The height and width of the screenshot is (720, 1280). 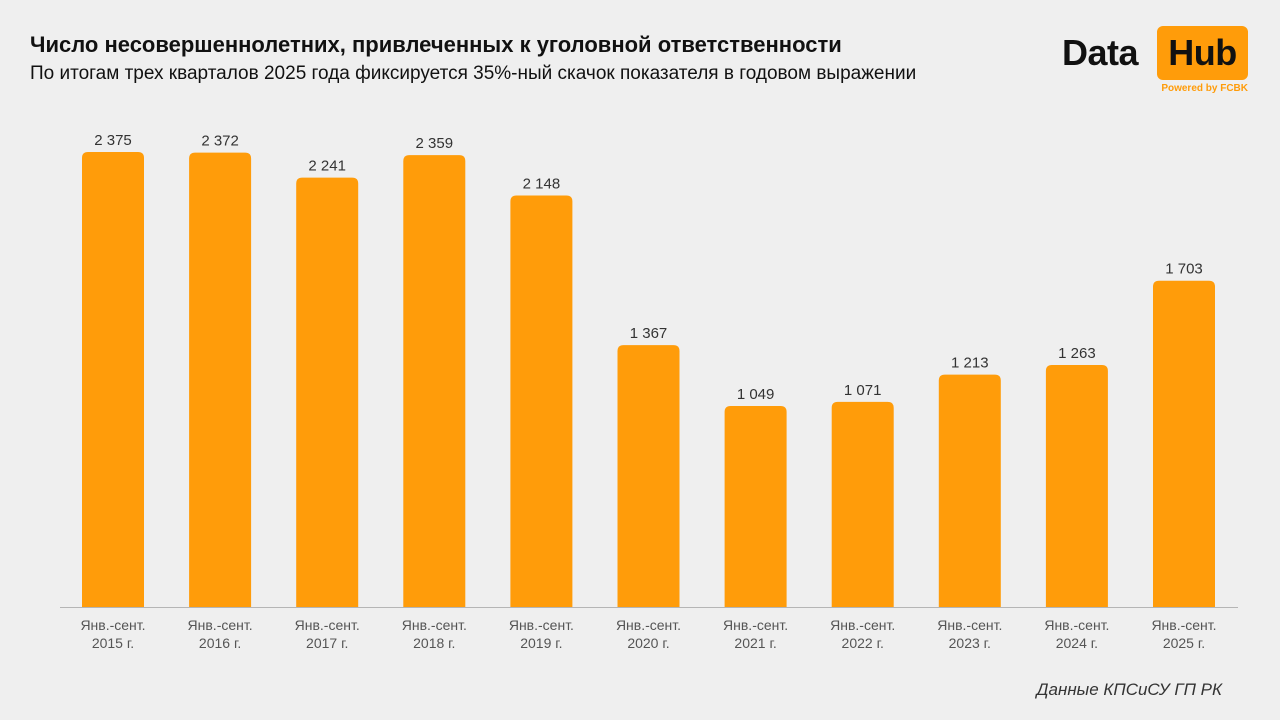 I want to click on x-tick-label-10: Янв.-сент. 2025 г., so click(x=1183, y=634).